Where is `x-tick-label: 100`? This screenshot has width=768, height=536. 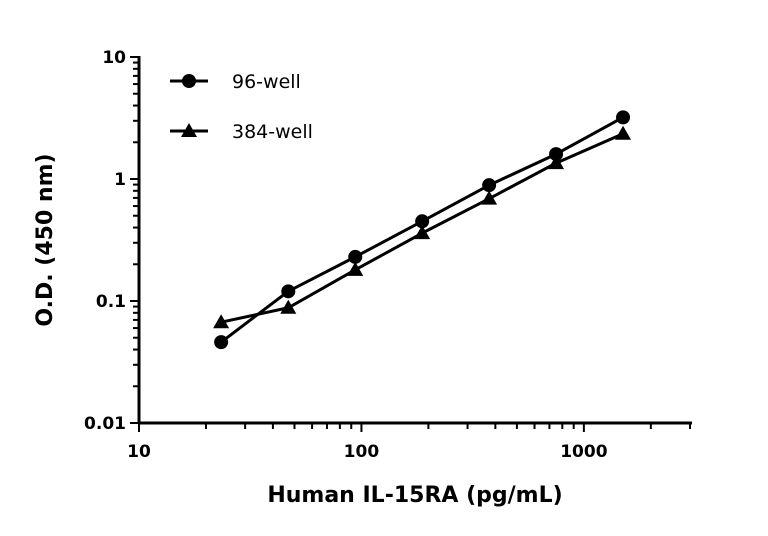
x-tick-label: 100 is located at coordinates (362, 452).